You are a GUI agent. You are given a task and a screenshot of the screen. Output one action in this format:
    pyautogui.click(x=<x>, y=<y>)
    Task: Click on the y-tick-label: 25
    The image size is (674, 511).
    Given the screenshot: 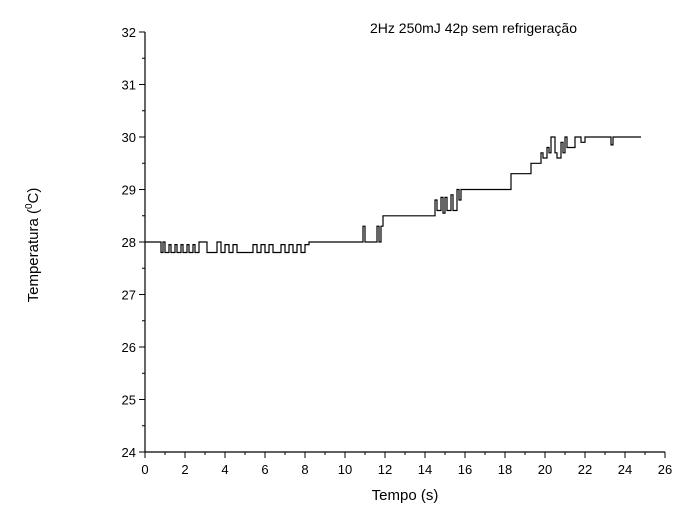 What is the action you would take?
    pyautogui.click(x=129, y=400)
    